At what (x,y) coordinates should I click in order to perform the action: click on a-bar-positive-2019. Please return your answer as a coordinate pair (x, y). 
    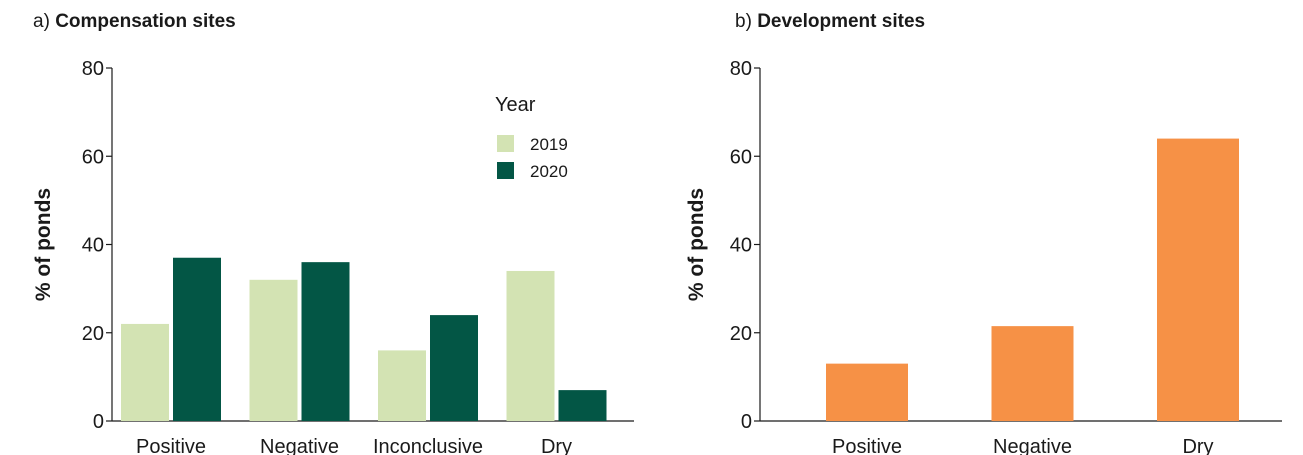
    Looking at the image, I should click on (145, 372).